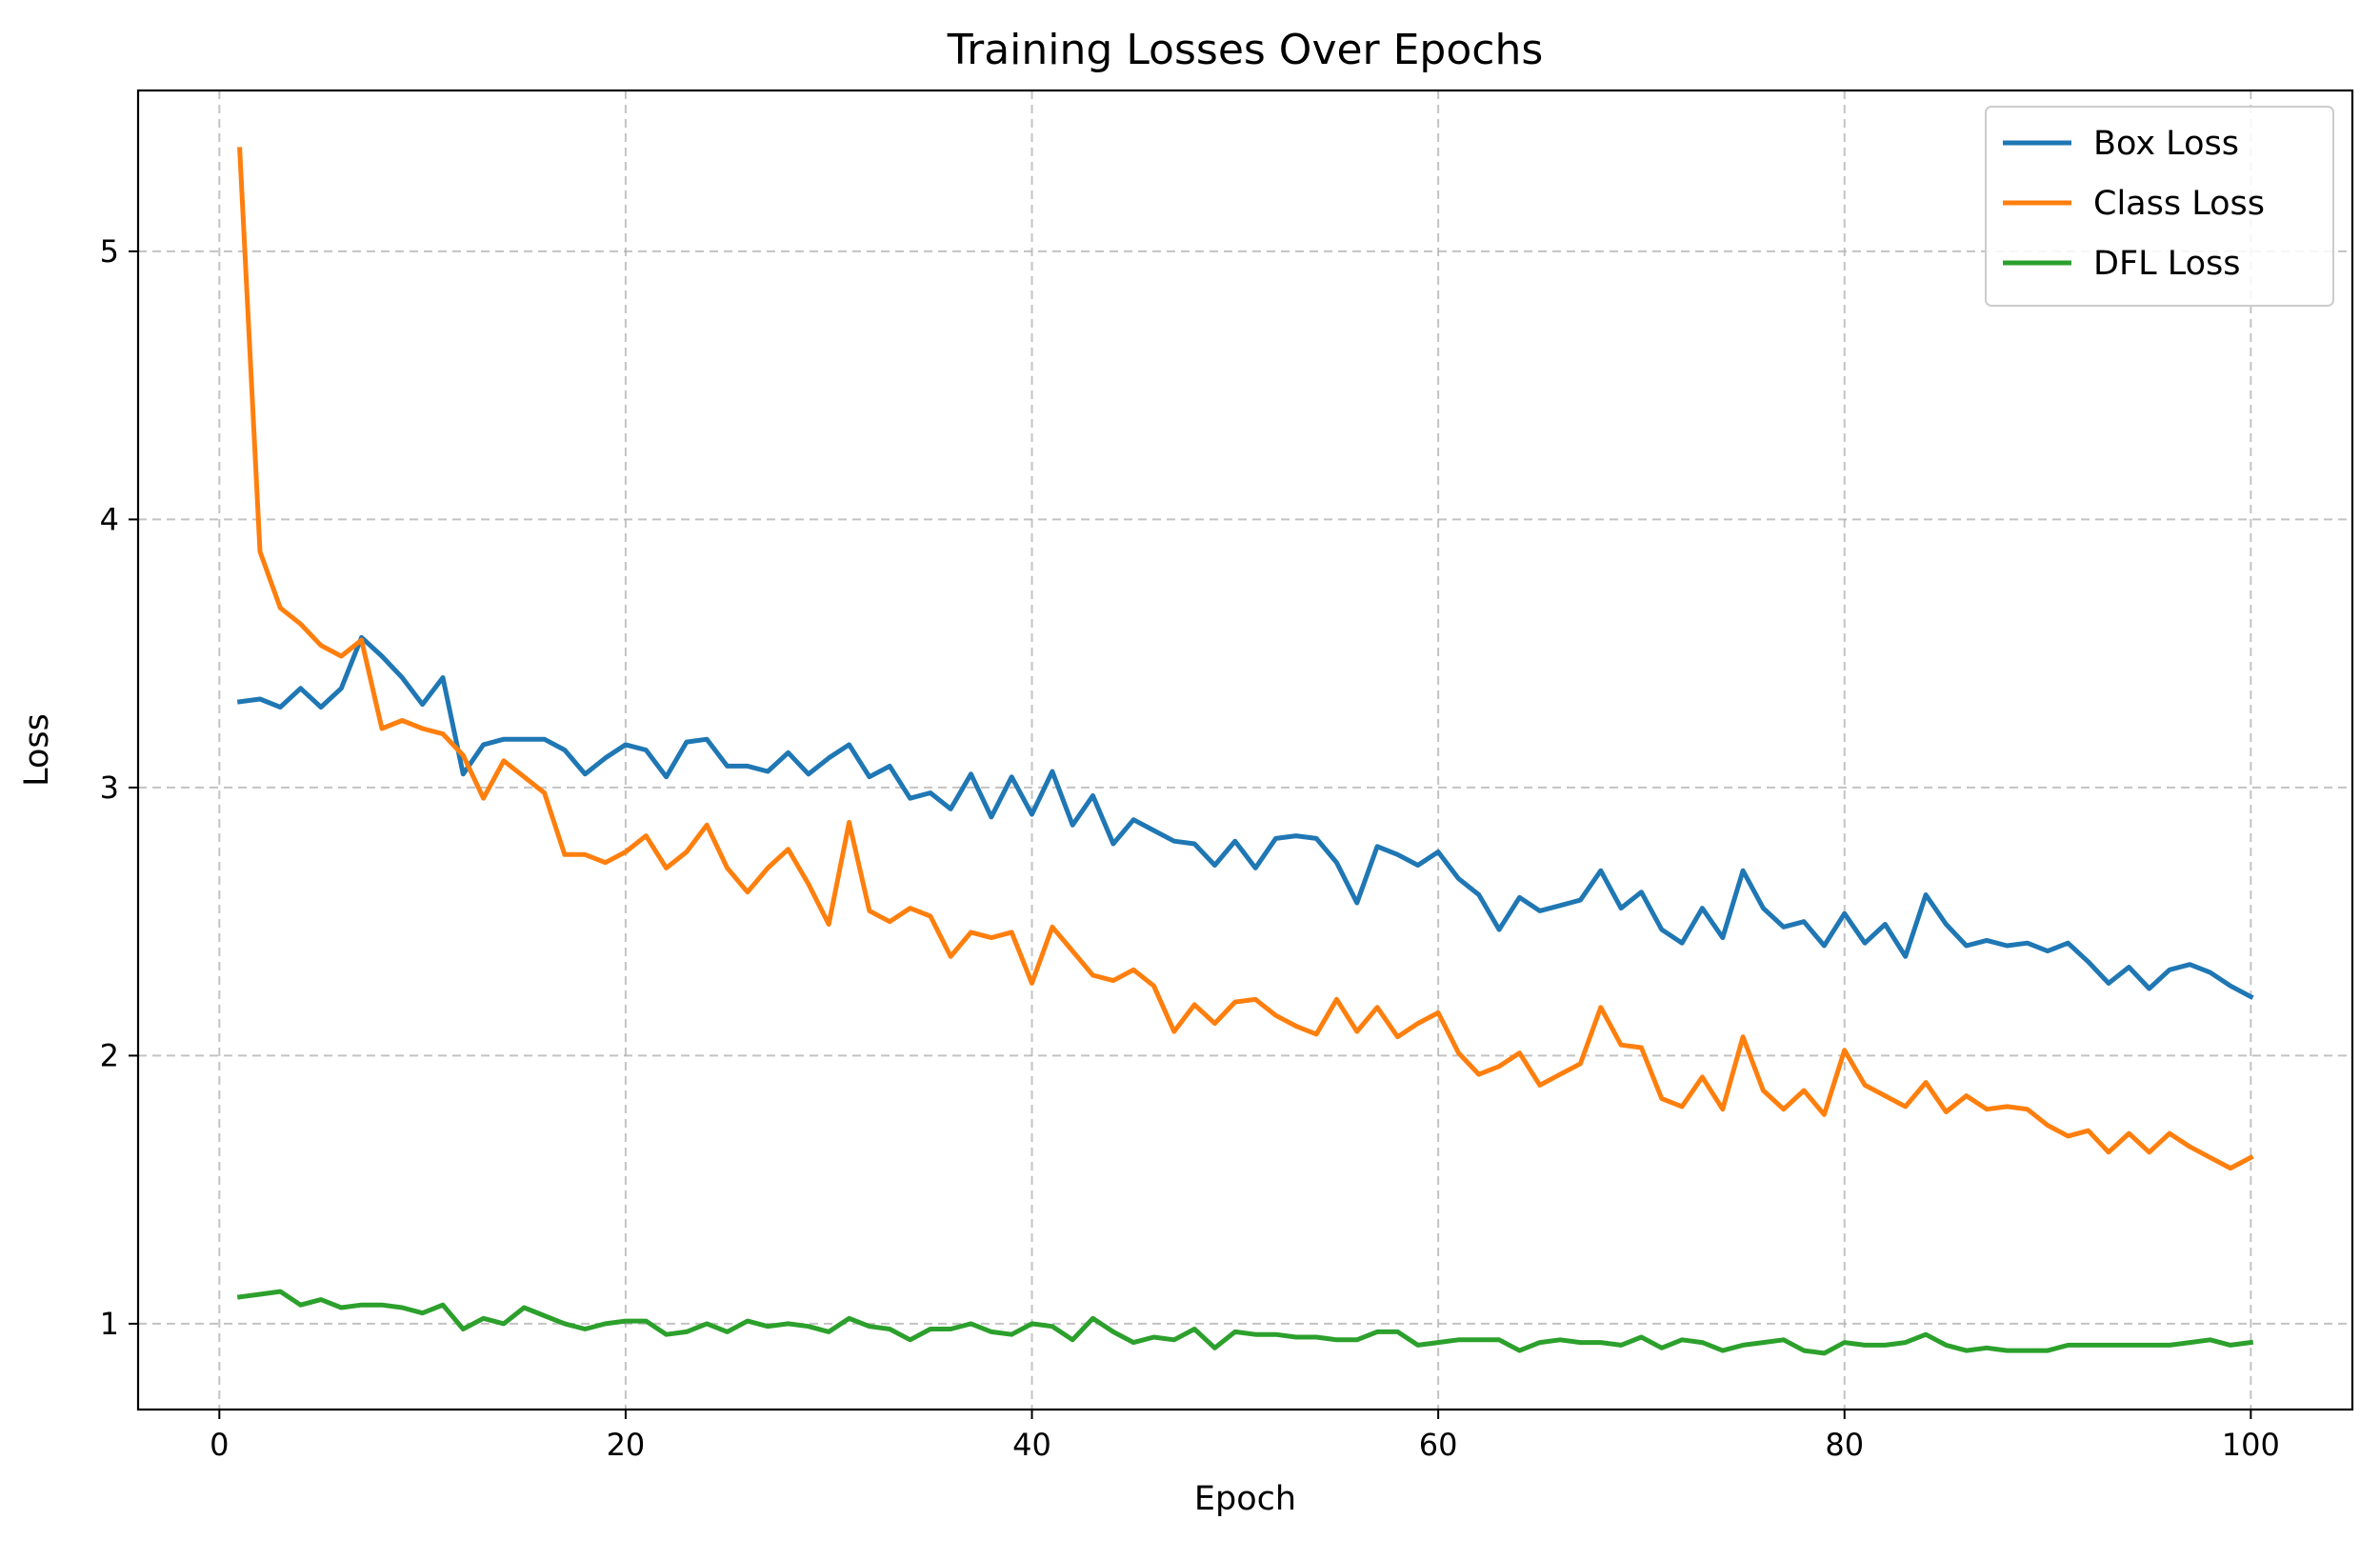 This screenshot has width=2380, height=1560. I want to click on legend-box, so click(2159, 206).